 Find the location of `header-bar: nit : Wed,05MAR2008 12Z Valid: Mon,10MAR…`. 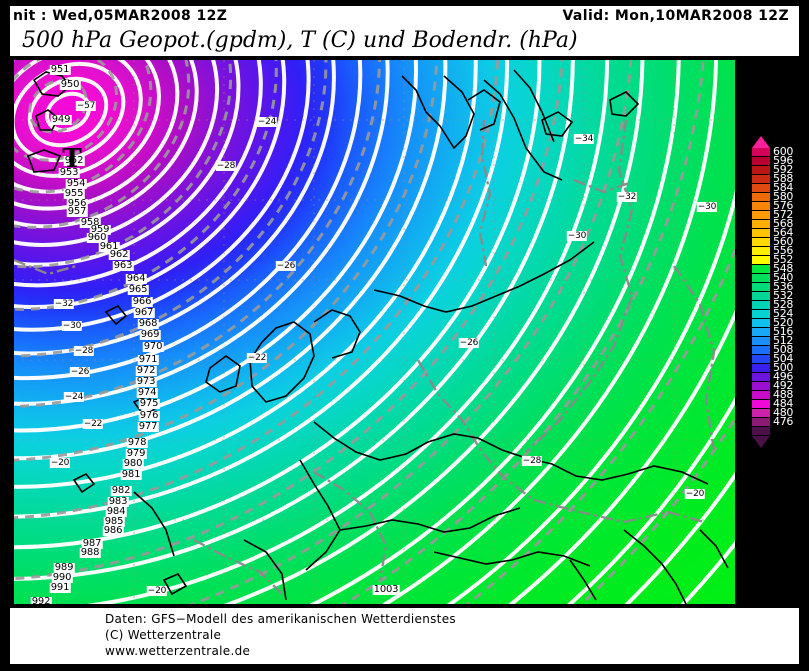

header-bar: nit : Wed,05MAR2008 12Z Valid: Mon,10MAR… is located at coordinates (404, 17).